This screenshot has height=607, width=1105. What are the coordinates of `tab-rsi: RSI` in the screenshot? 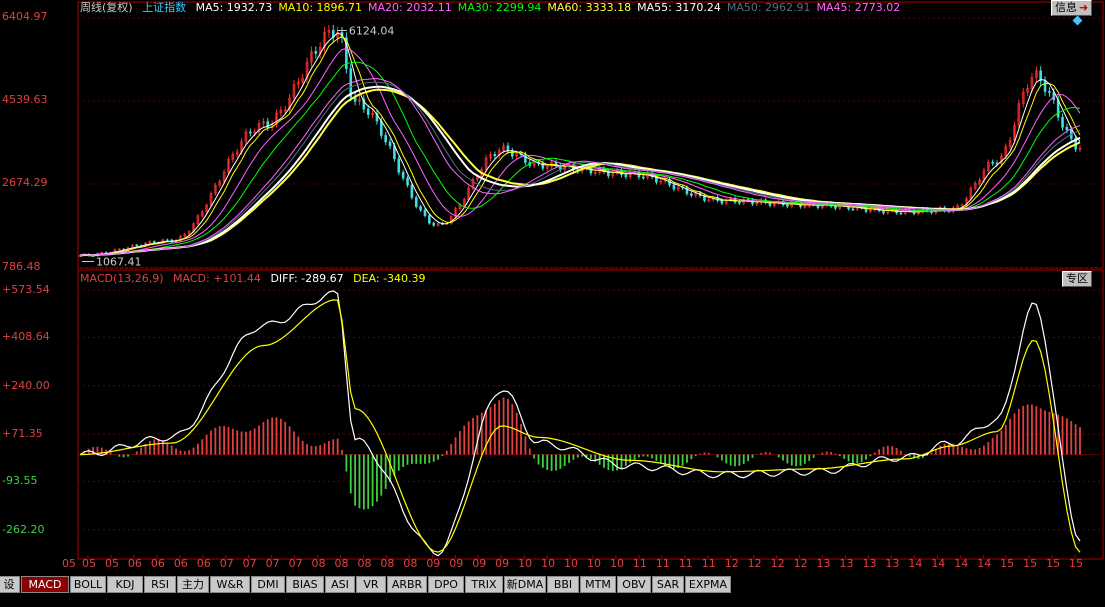 It's located at (160, 584).